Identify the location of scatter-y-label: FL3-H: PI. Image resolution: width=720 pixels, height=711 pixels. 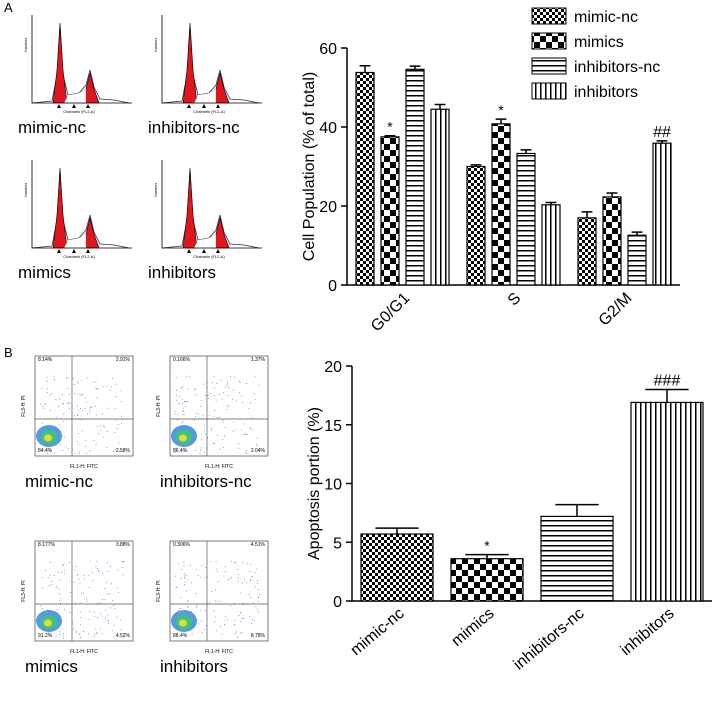
(24, 590).